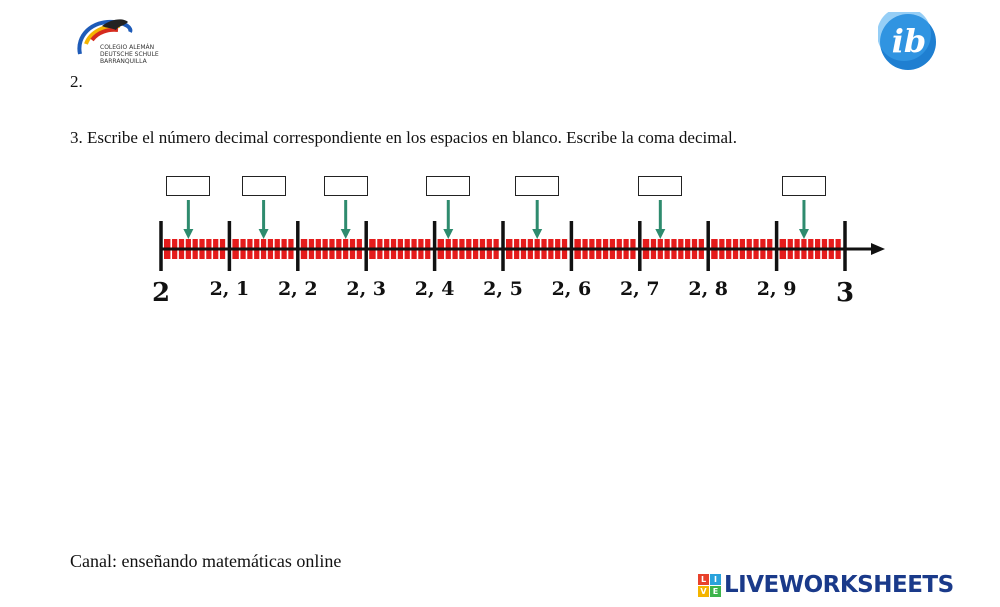 The height and width of the screenshot is (607, 1000). I want to click on number-line: 2 2, 1 2, 2 2, 3 2, 4 2, 5 2, 6 2, 7 2, 8 2, 9 3, so click(518, 254).